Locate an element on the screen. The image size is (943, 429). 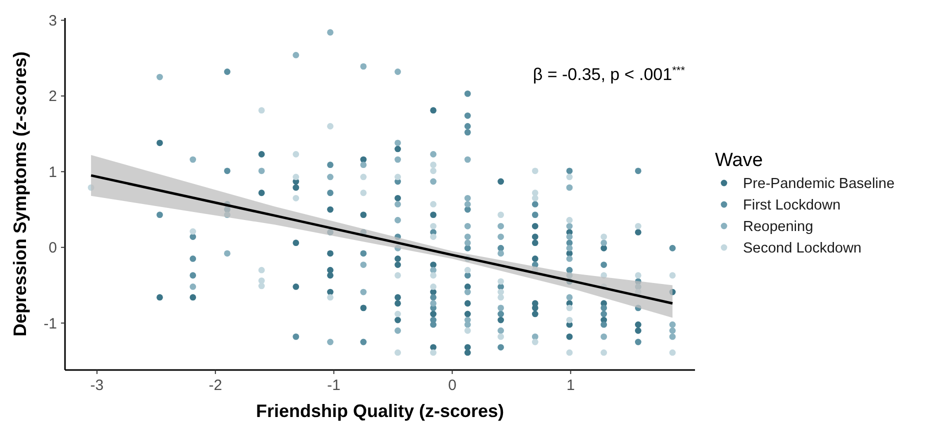
x-axis-title: Friendship Quality (z-scores) is located at coordinates (380, 411).